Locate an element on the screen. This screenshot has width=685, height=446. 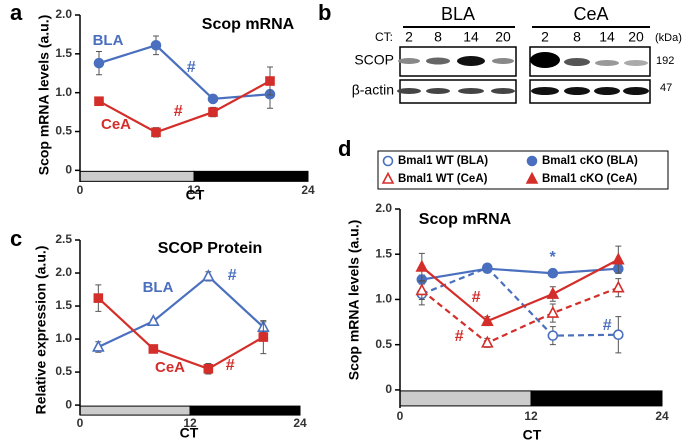
annotation: * is located at coordinates (552, 257).